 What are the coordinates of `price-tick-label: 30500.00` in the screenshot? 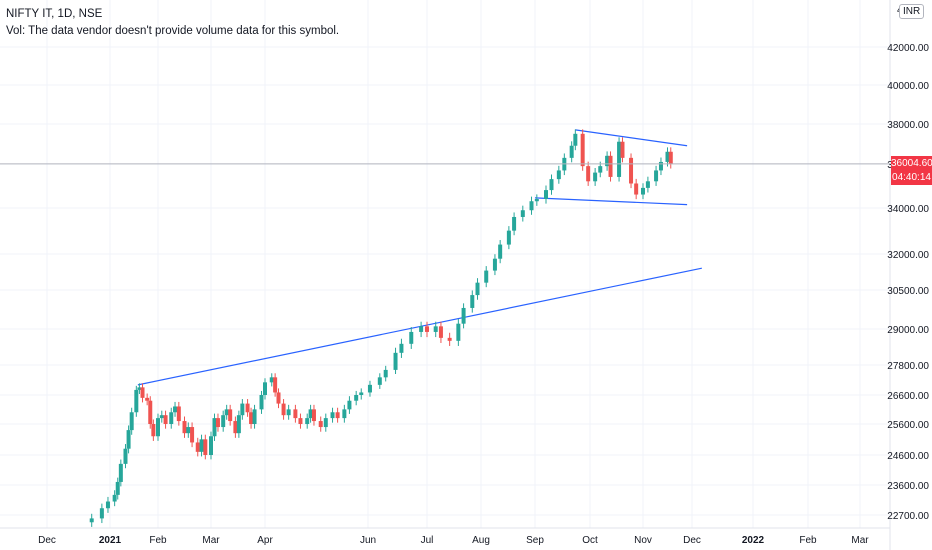 It's located at (908, 291).